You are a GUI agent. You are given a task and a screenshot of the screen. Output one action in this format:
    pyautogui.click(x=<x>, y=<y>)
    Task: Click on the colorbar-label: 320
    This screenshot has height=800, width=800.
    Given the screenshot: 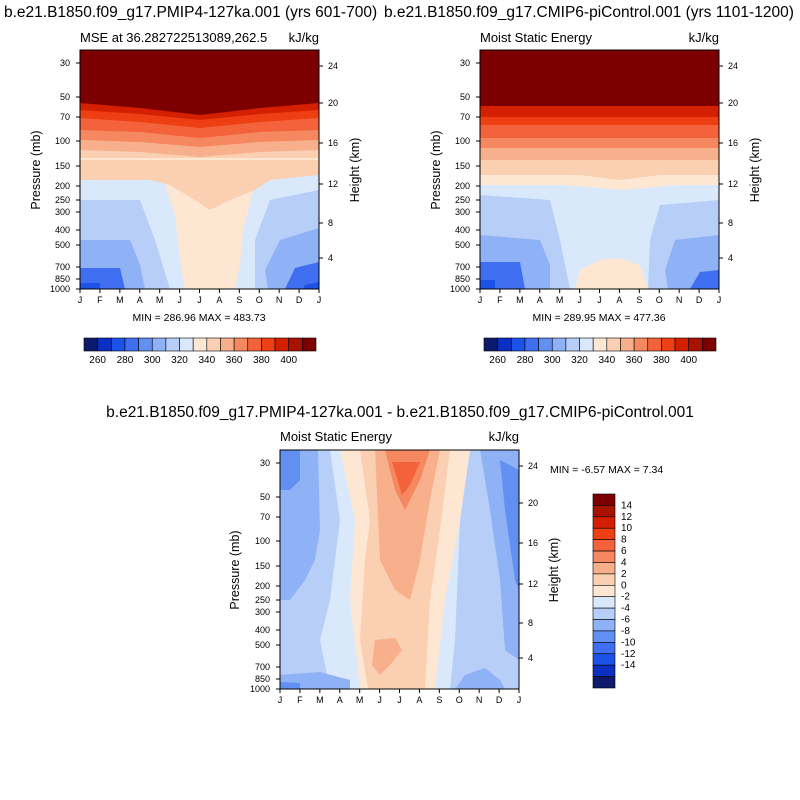 What is the action you would take?
    pyautogui.click(x=179, y=360)
    